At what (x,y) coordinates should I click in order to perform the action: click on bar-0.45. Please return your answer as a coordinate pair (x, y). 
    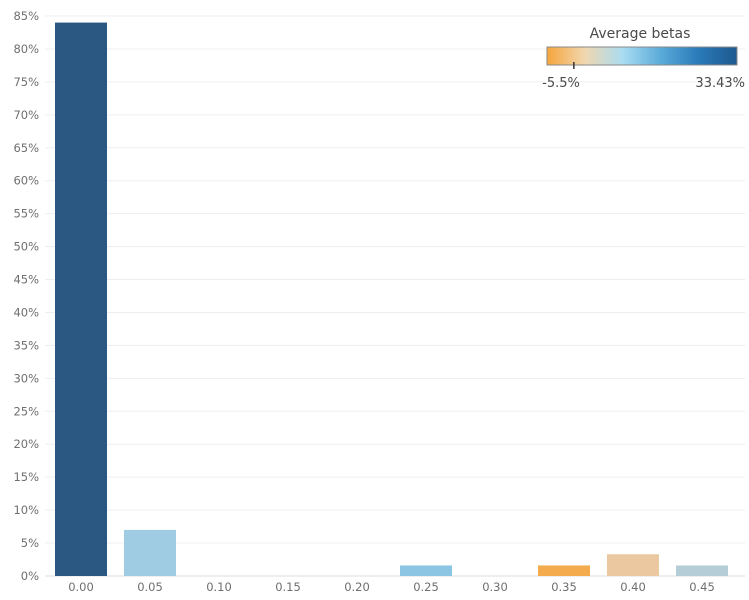
    Looking at the image, I should click on (702, 570).